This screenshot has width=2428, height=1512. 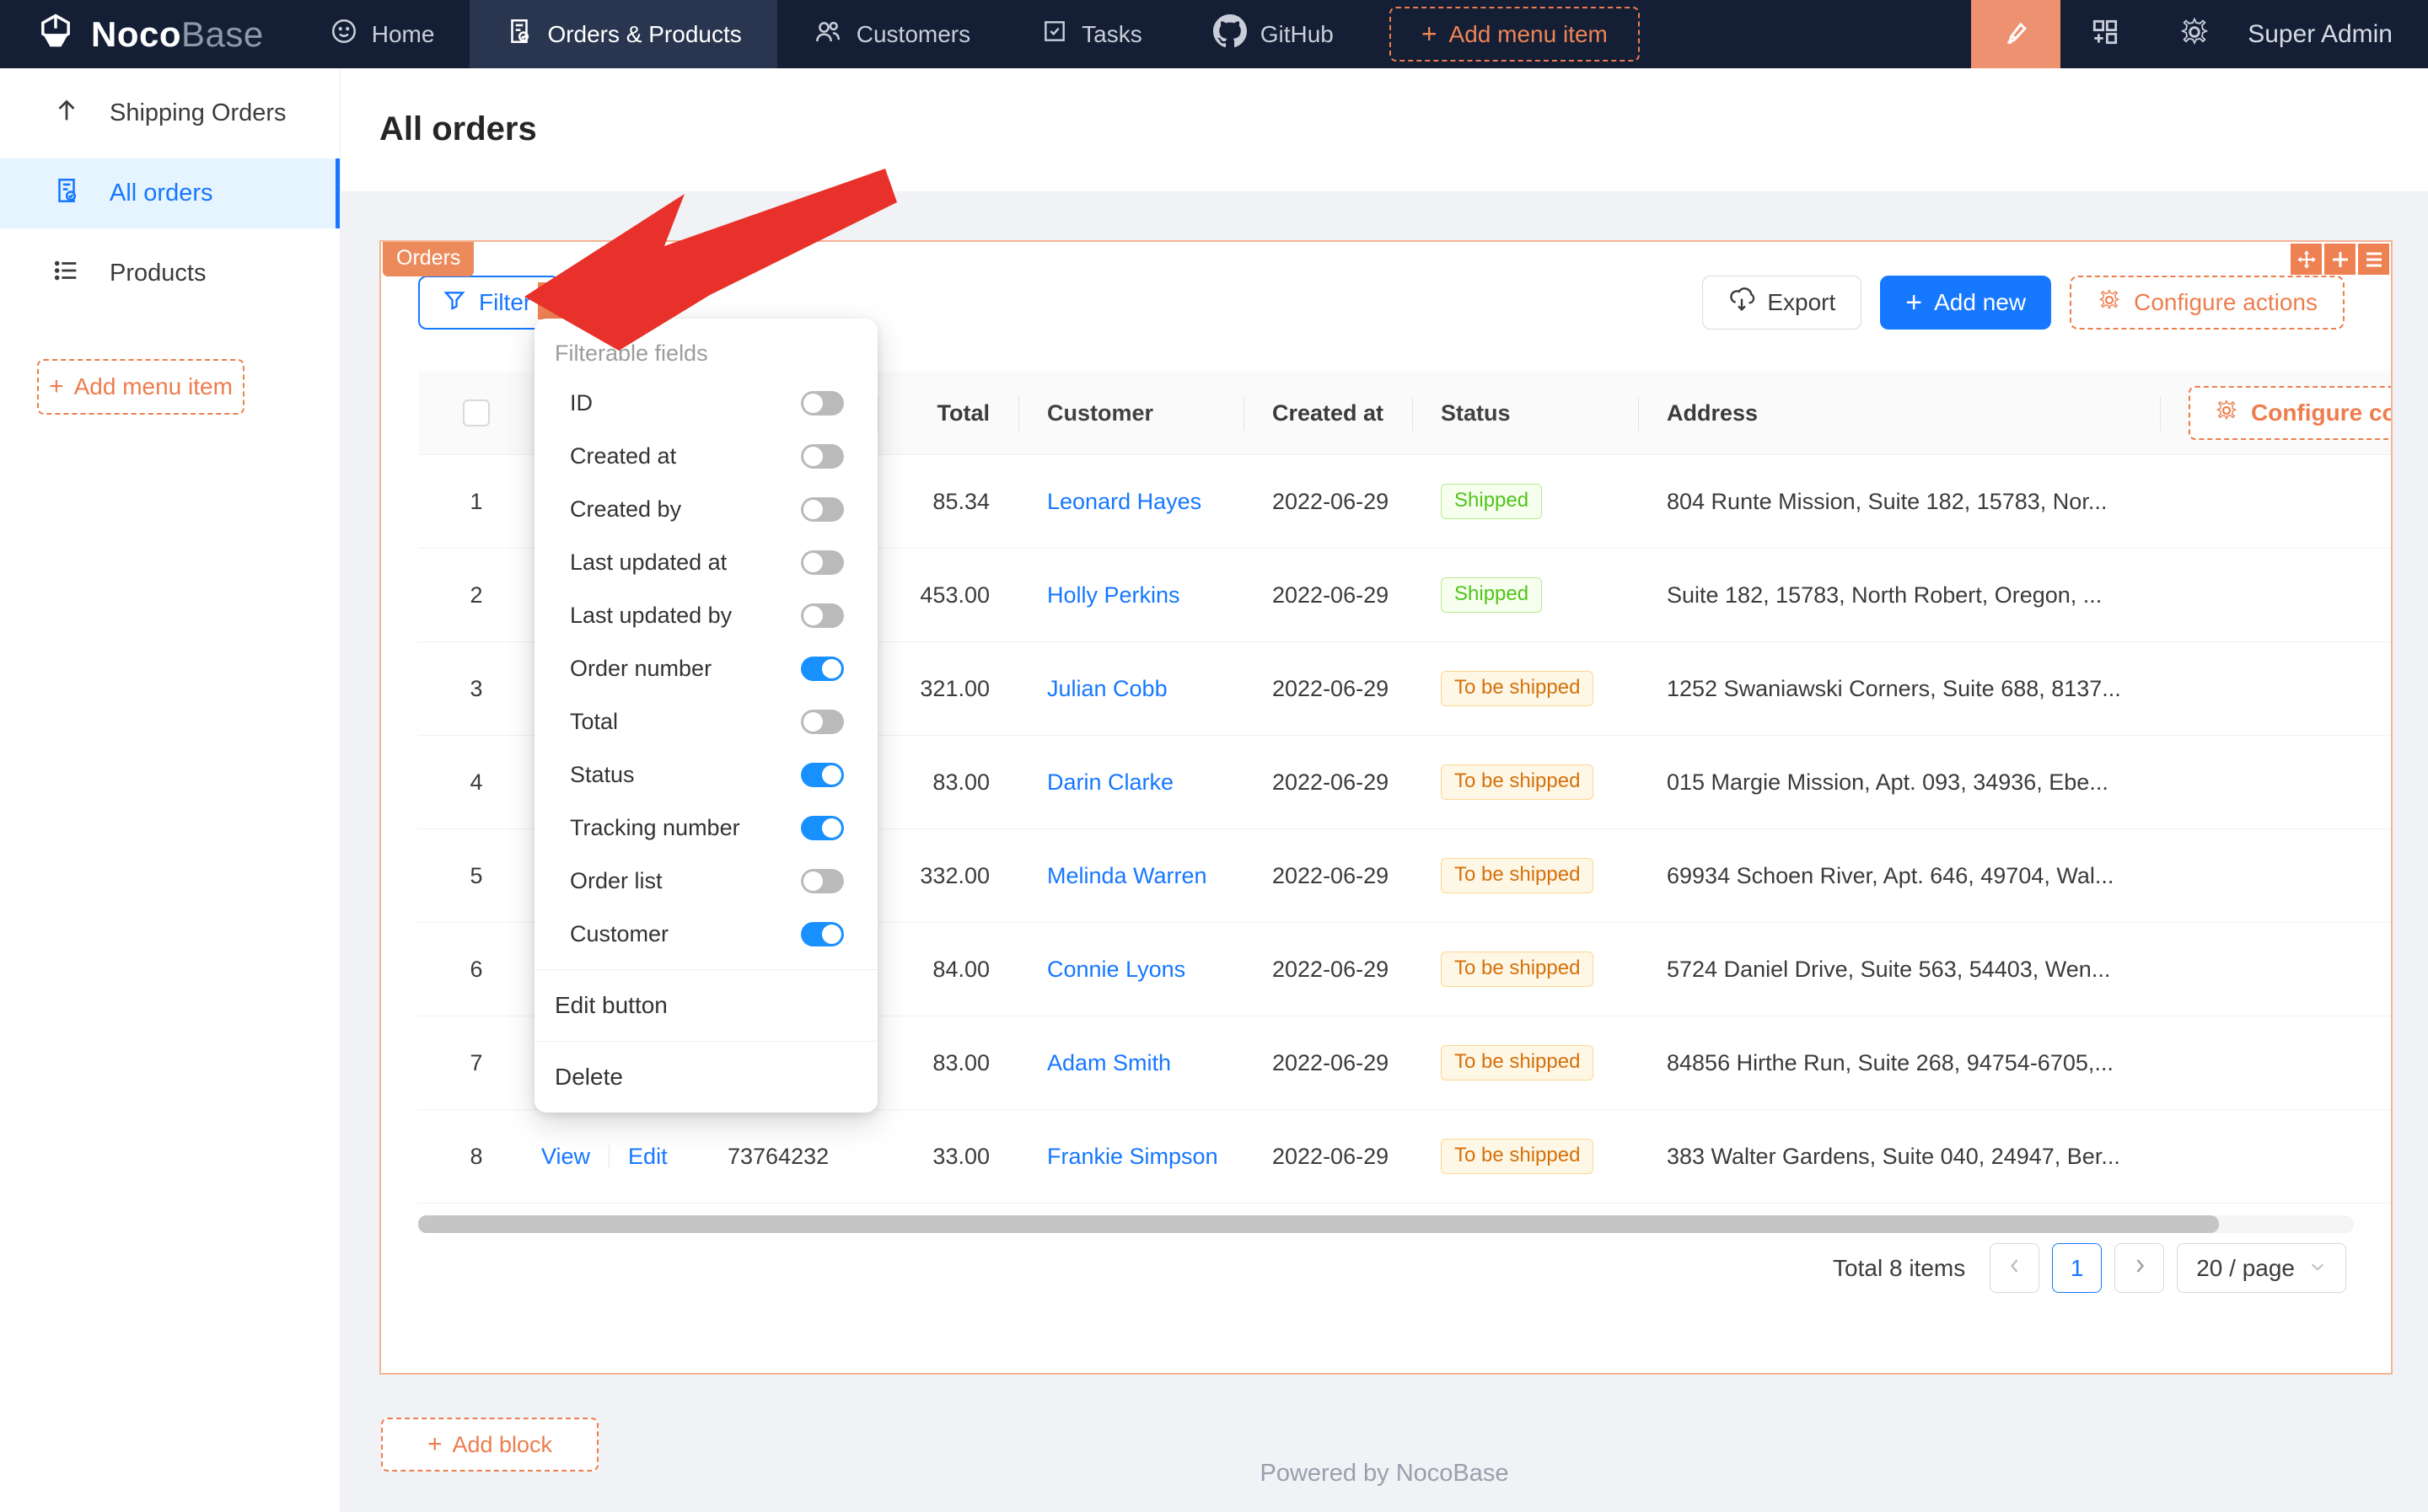 I want to click on export-label: Export, so click(x=1801, y=302).